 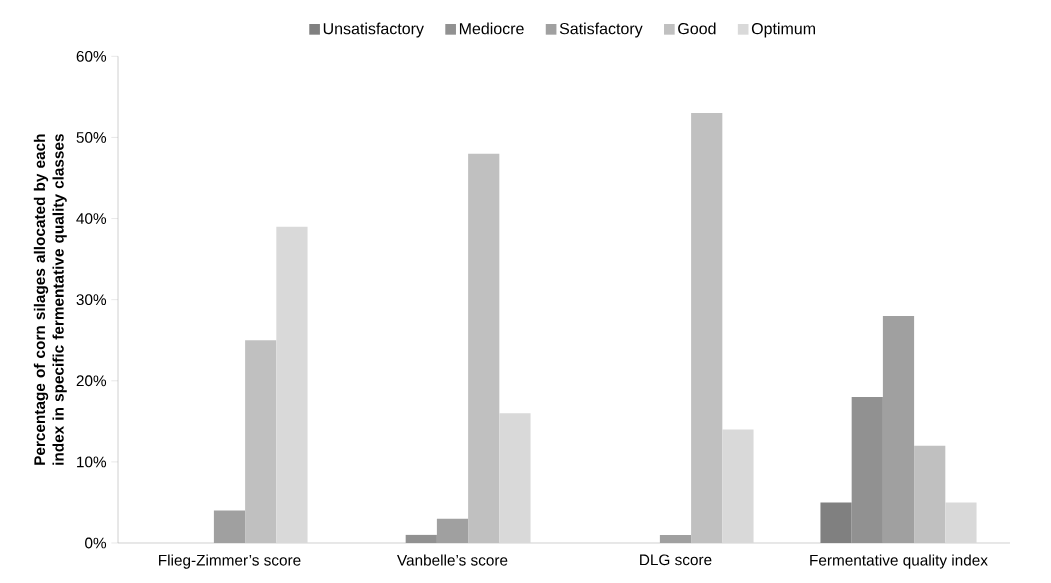 What do you see at coordinates (230, 561) in the screenshot?
I see `x-tick-label: Flieg-Zimmer’s score` at bounding box center [230, 561].